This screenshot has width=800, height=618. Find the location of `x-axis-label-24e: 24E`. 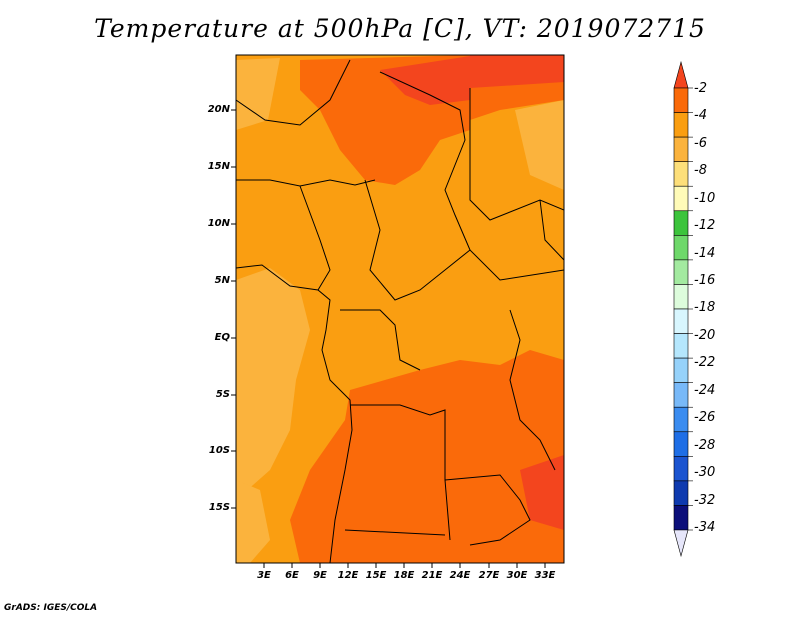

x-axis-label-24e: 24E is located at coordinates (460, 575).